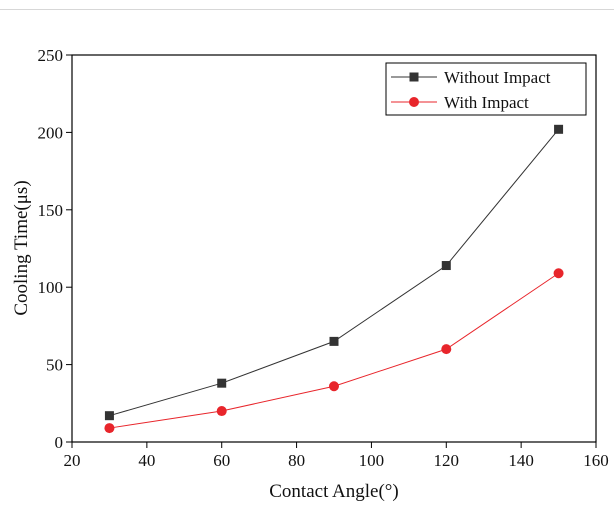 Image resolution: width=614 pixels, height=507 pixels. Describe the element at coordinates (497, 77) in the screenshot. I see `legend-label-without-impact: Without Impact` at that location.